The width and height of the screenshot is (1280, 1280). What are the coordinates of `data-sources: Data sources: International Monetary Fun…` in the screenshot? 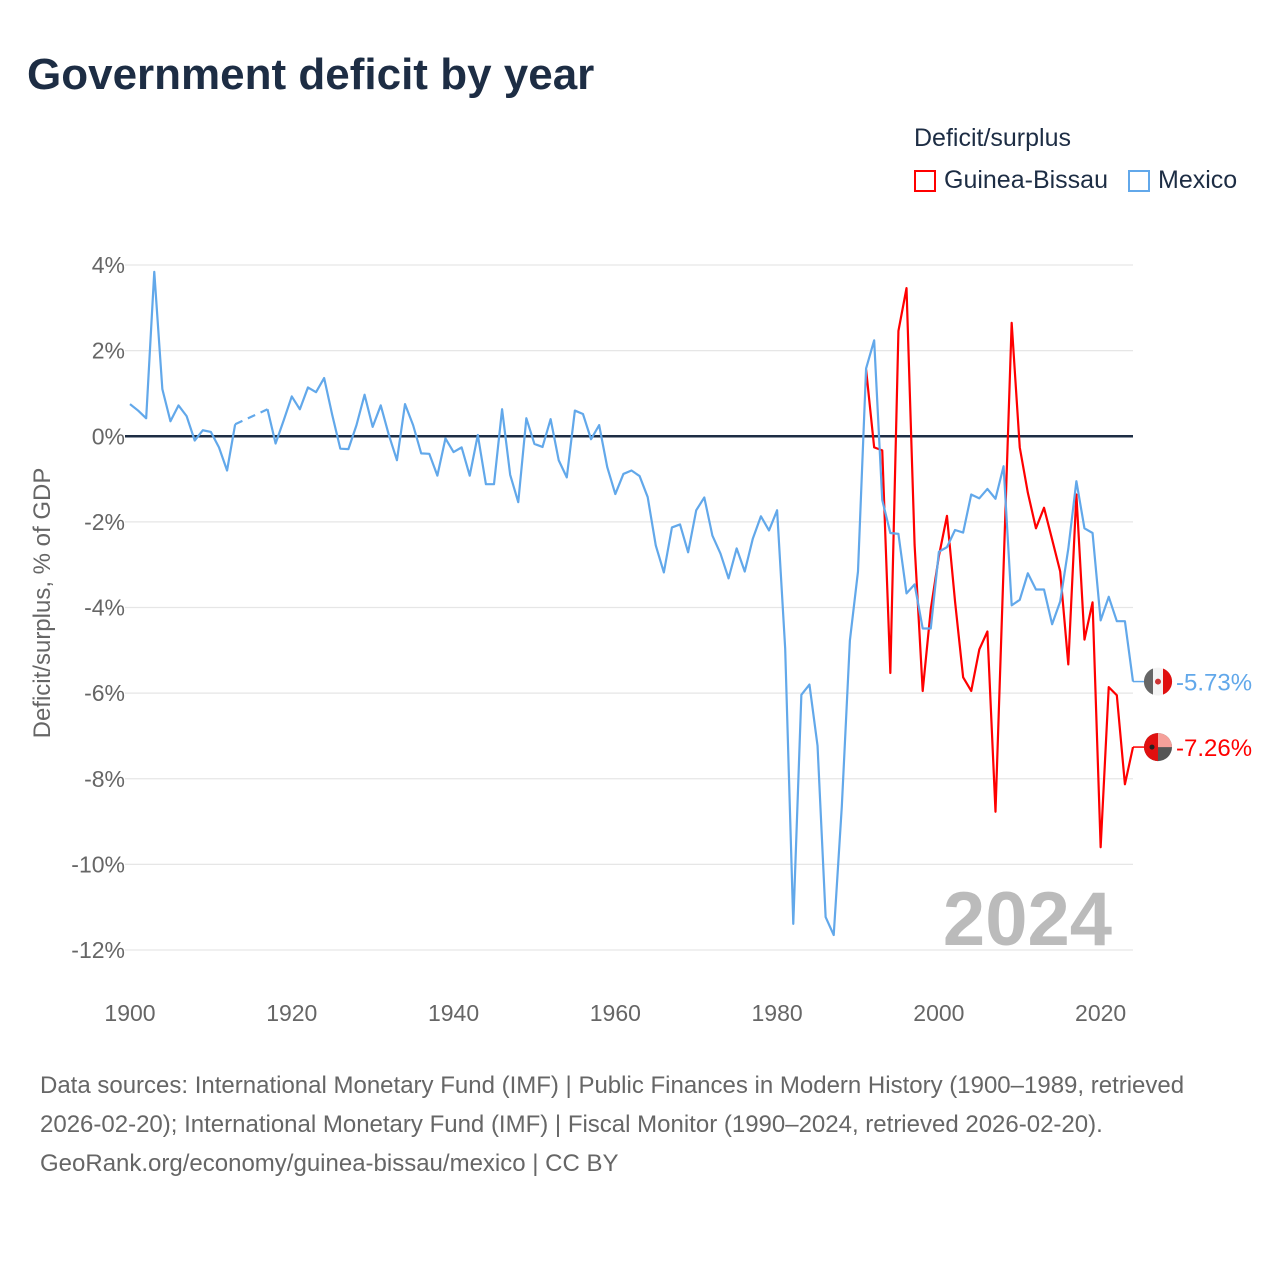 It's located at (612, 1105).